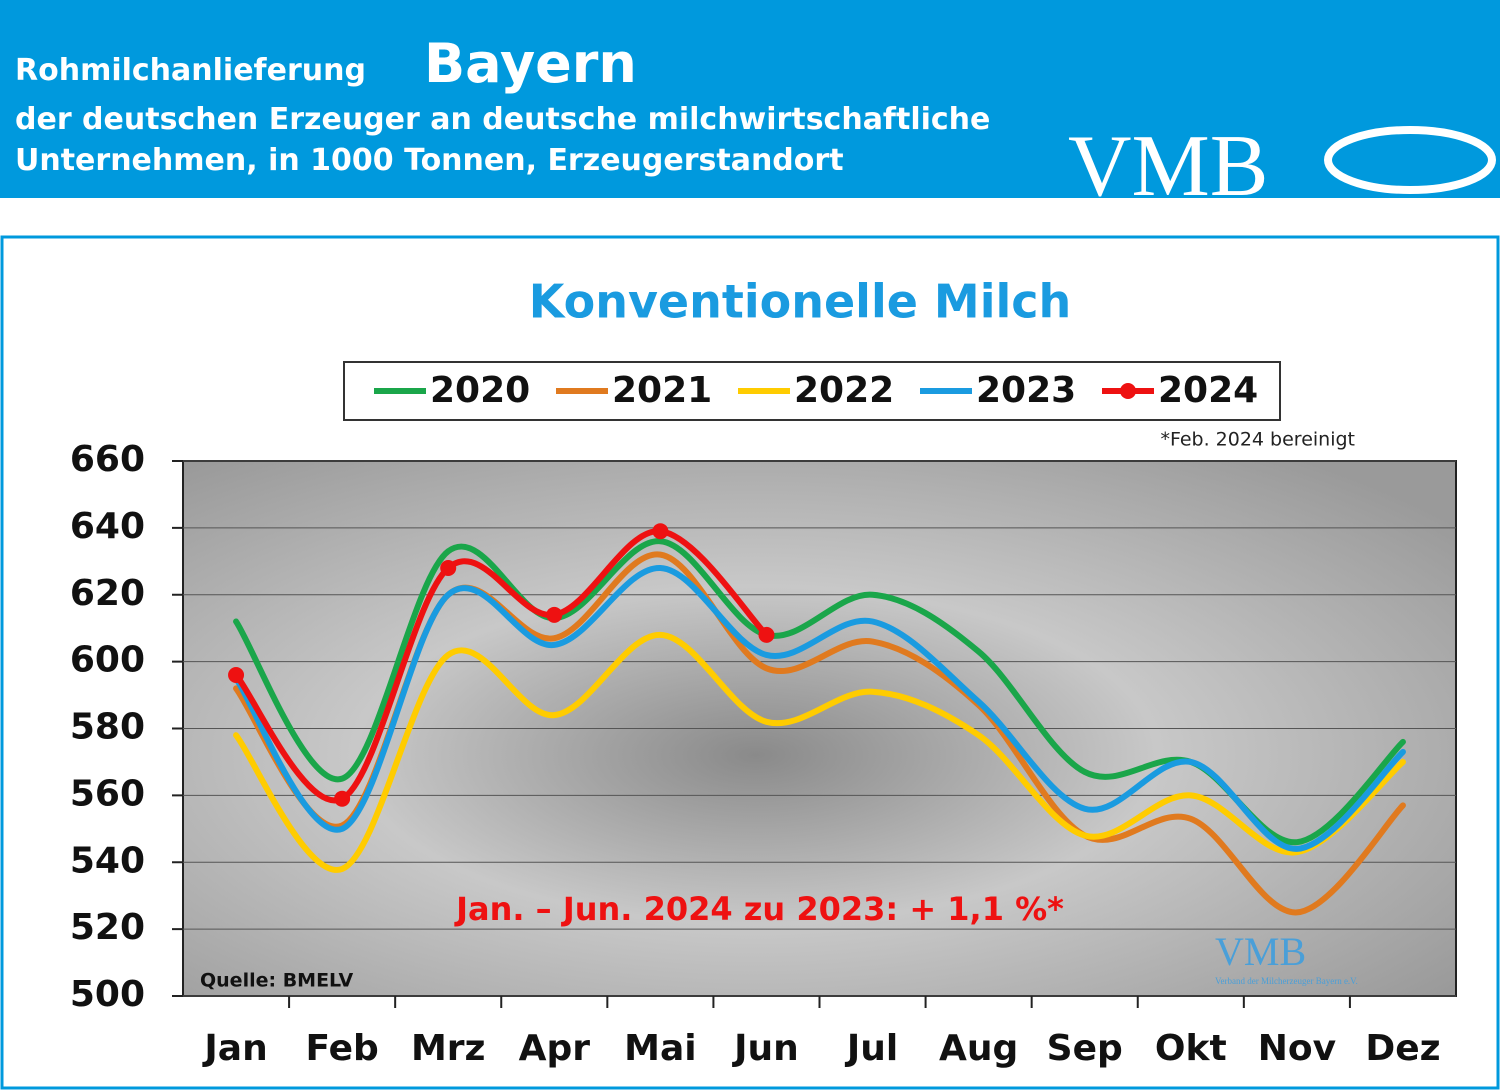  Describe the element at coordinates (800, 302) in the screenshot. I see `chart-title: Konventionelle Milch` at that location.